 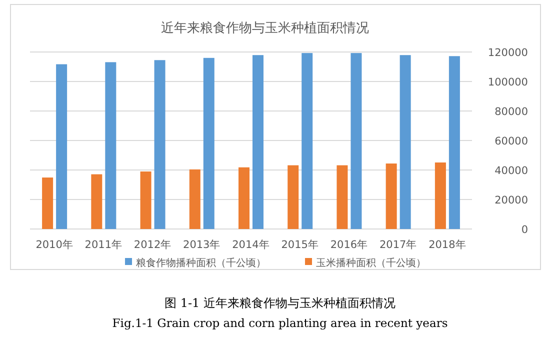 I want to click on x-tick-label: 2010年, so click(x=55, y=245).